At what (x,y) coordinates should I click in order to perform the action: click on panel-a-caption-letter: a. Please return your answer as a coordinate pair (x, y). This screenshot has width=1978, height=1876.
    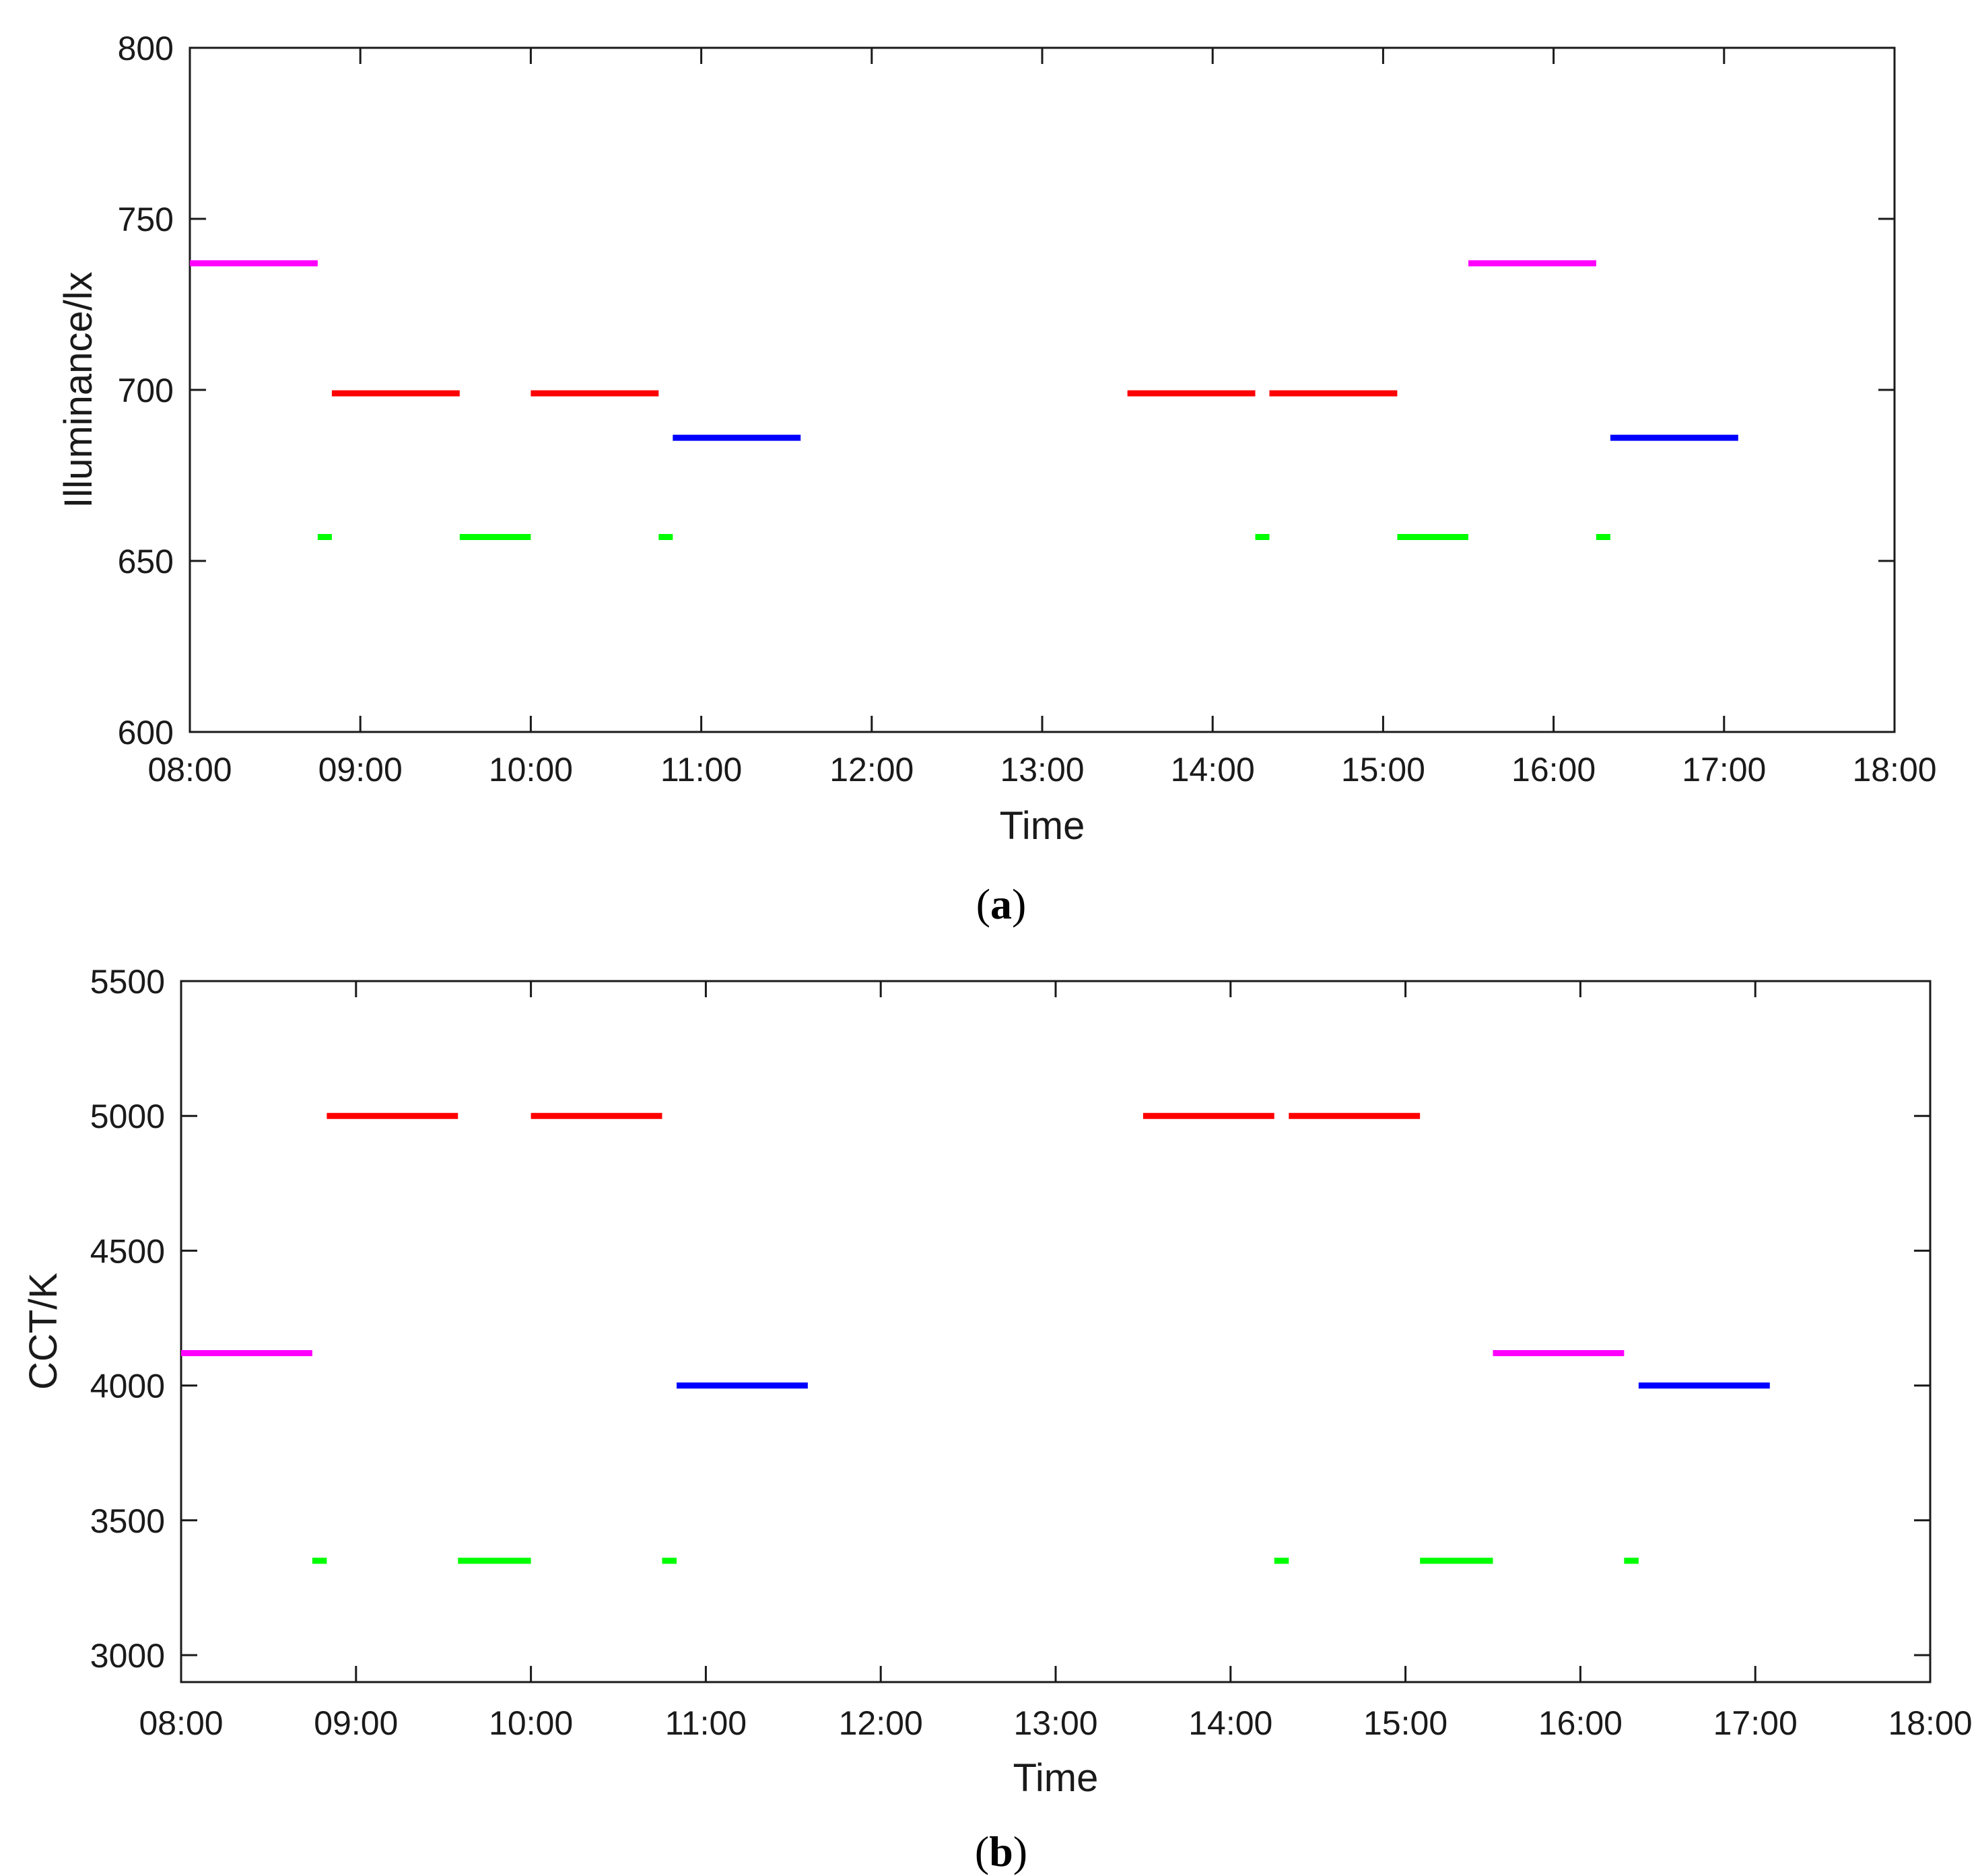
    Looking at the image, I should click on (1001, 904).